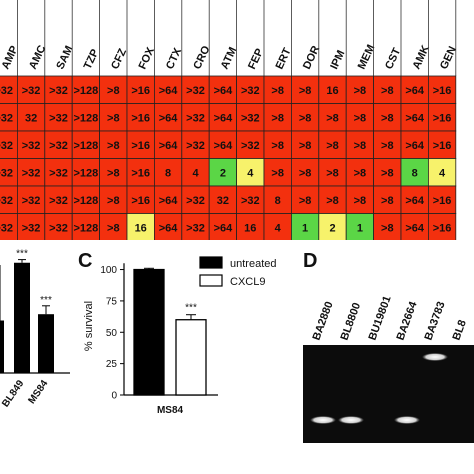  I want to click on cell-value-r4-c2: >32, so click(58, 201).